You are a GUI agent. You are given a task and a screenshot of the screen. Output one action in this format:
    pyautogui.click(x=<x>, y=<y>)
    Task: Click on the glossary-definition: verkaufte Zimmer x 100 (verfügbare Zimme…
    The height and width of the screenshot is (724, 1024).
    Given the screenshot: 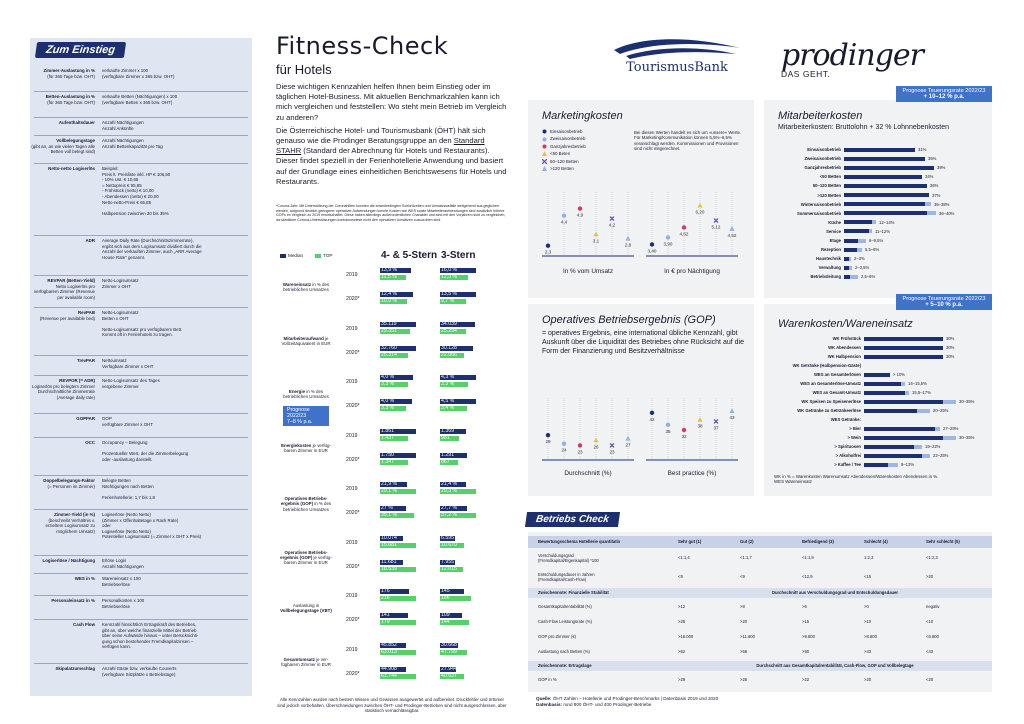 What is the action you would take?
    pyautogui.click(x=138, y=73)
    